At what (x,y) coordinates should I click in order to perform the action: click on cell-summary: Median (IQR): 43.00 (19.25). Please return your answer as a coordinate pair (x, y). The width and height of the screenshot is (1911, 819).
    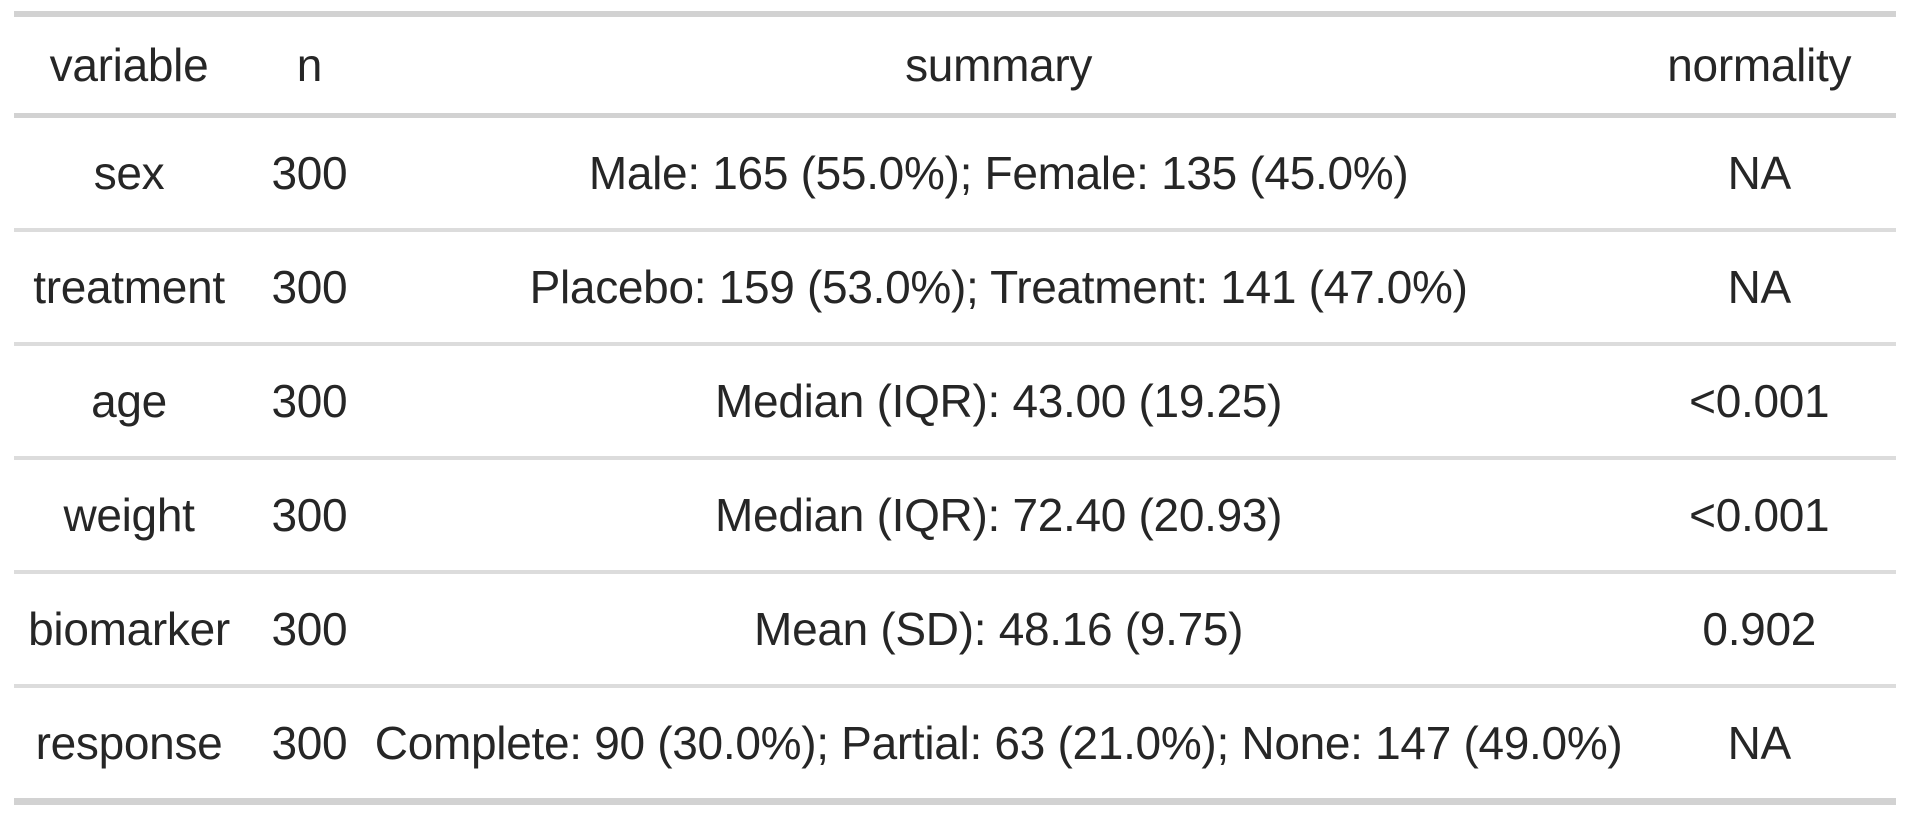
    Looking at the image, I should click on (998, 400).